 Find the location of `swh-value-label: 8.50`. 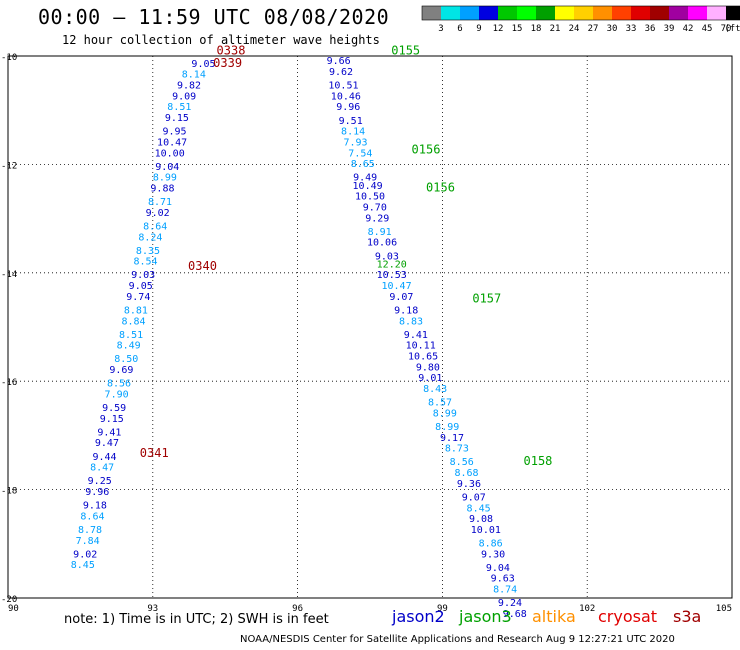

swh-value-label: 8.50 is located at coordinates (126, 359).